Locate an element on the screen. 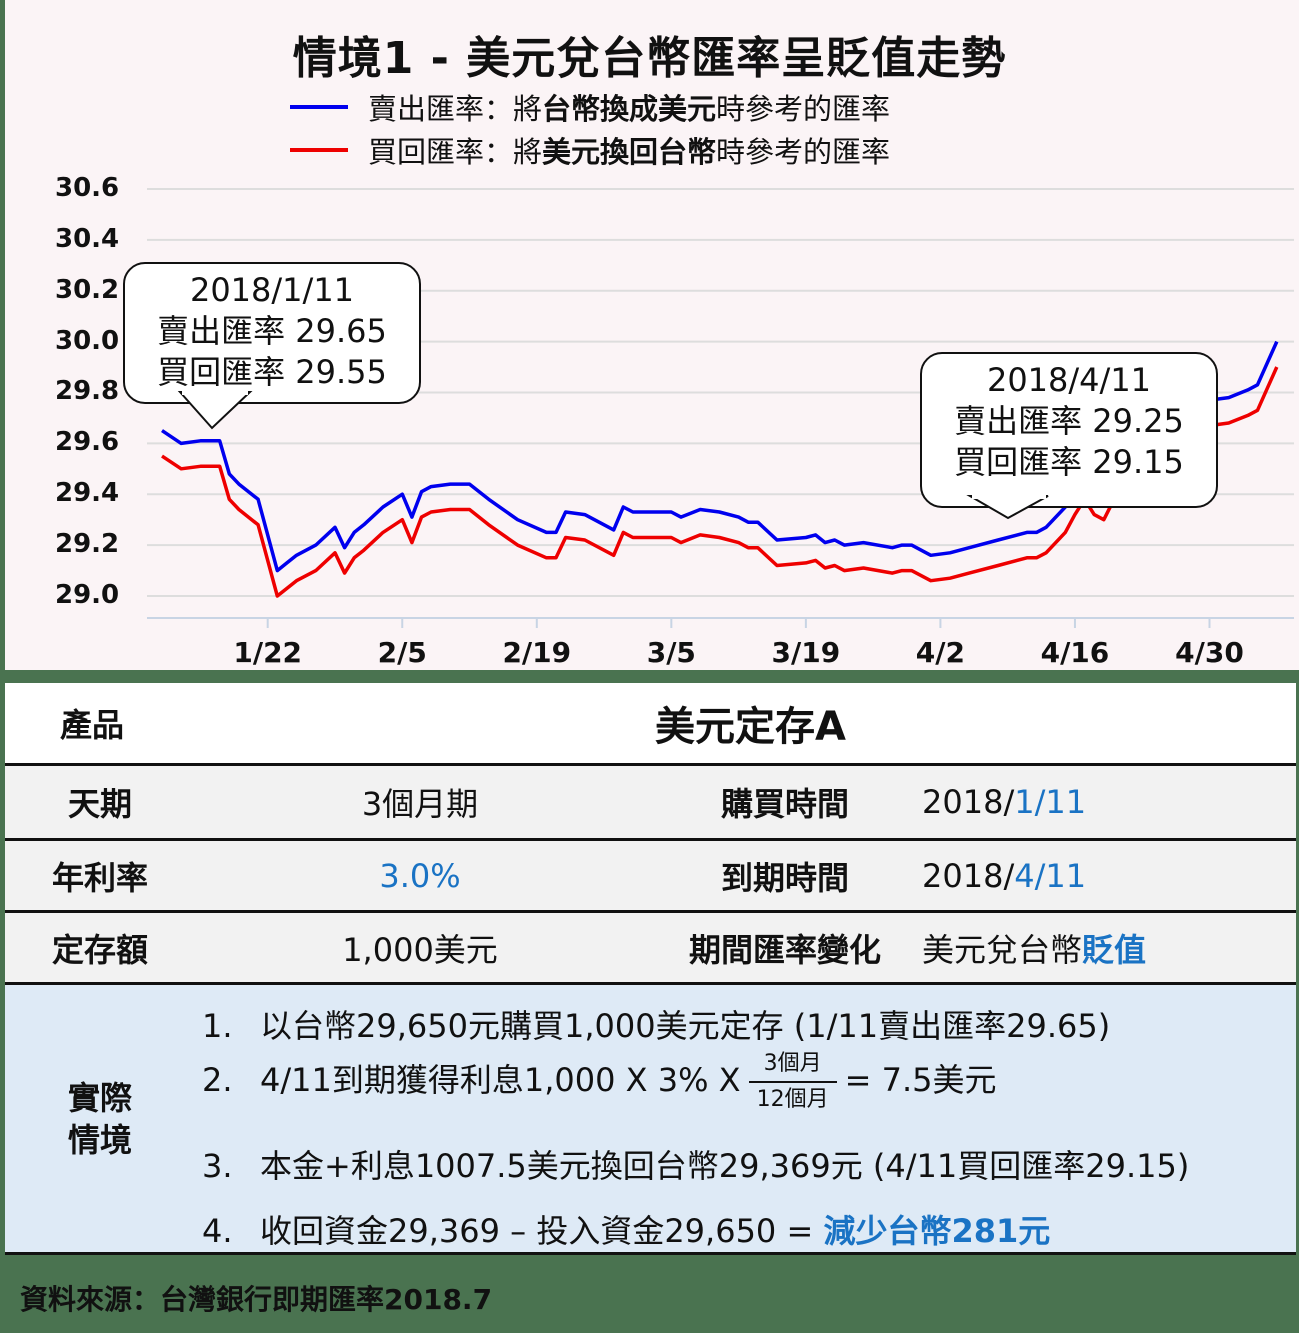 Image resolution: width=1299 pixels, height=1333 pixels. maturity-date-value: 2018/4/11 is located at coordinates (1004, 875).